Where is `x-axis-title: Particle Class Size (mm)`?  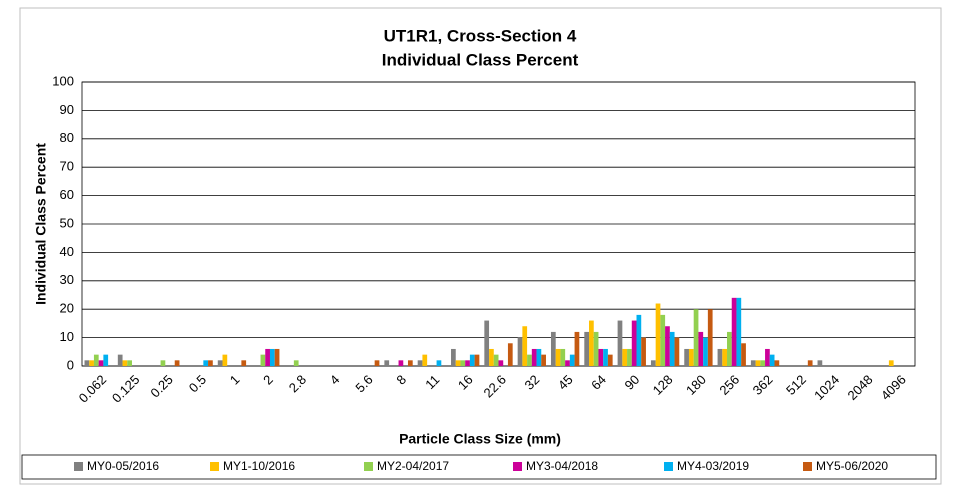 x-axis-title: Particle Class Size (mm) is located at coordinates (480, 439).